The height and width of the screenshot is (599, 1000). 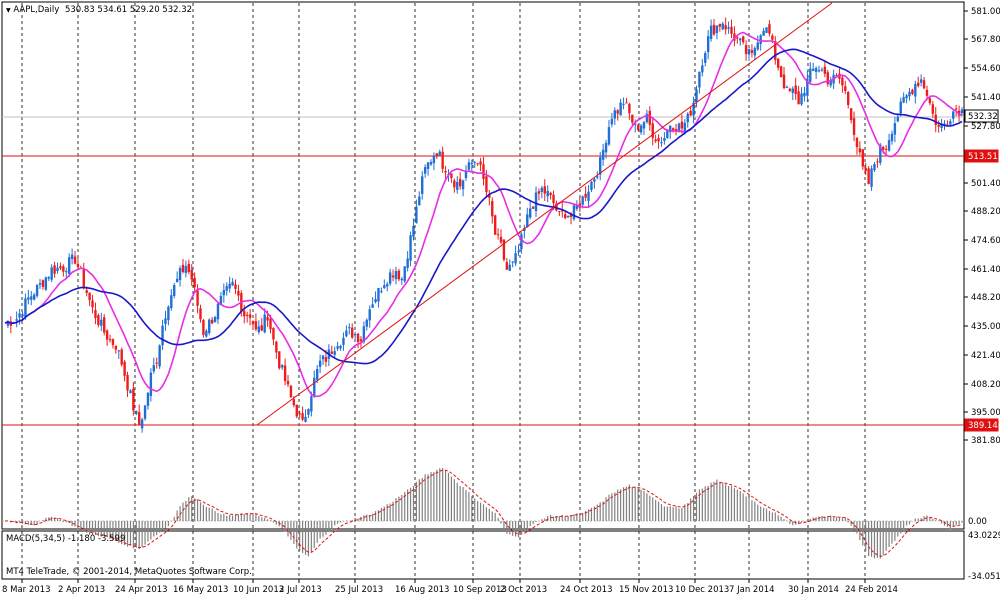 I want to click on time-axis-label: 2 Jul 2013, so click(x=300, y=590).